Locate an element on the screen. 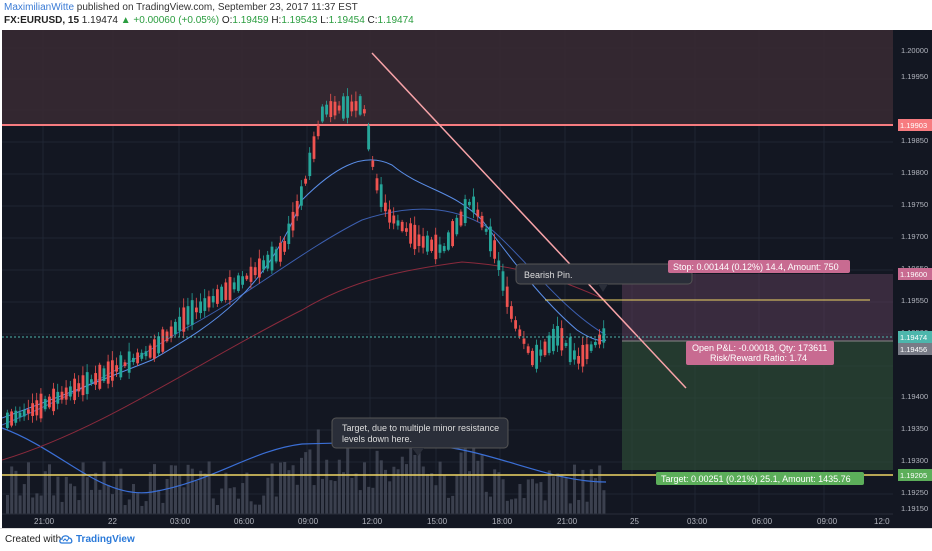  price-tick-label: 1.19400 is located at coordinates (914, 396).